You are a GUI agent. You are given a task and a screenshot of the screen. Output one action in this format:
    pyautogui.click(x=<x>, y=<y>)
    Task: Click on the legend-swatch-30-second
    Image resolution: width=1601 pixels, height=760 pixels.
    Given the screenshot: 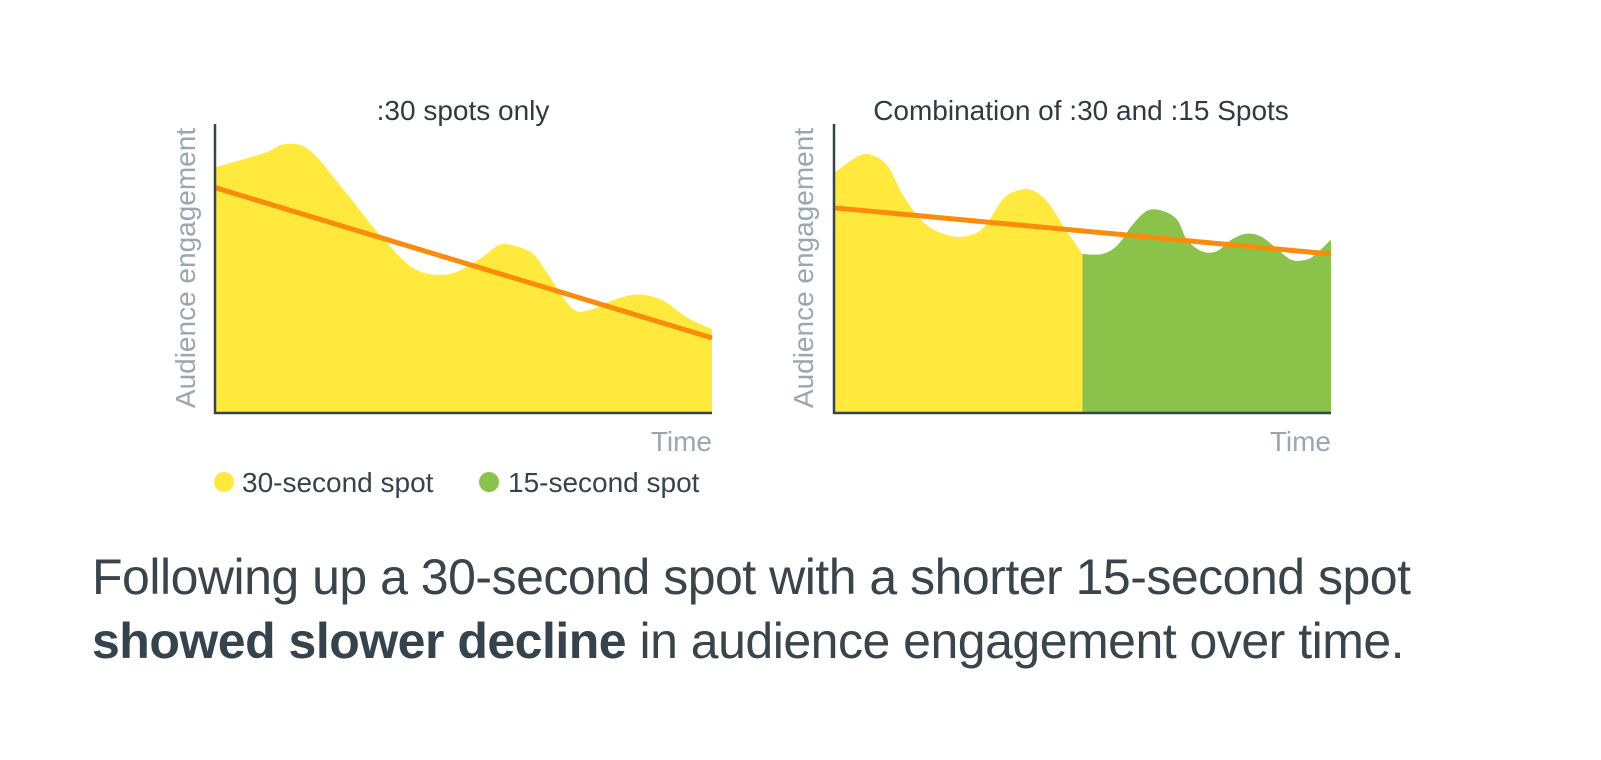 What is the action you would take?
    pyautogui.click(x=224, y=482)
    